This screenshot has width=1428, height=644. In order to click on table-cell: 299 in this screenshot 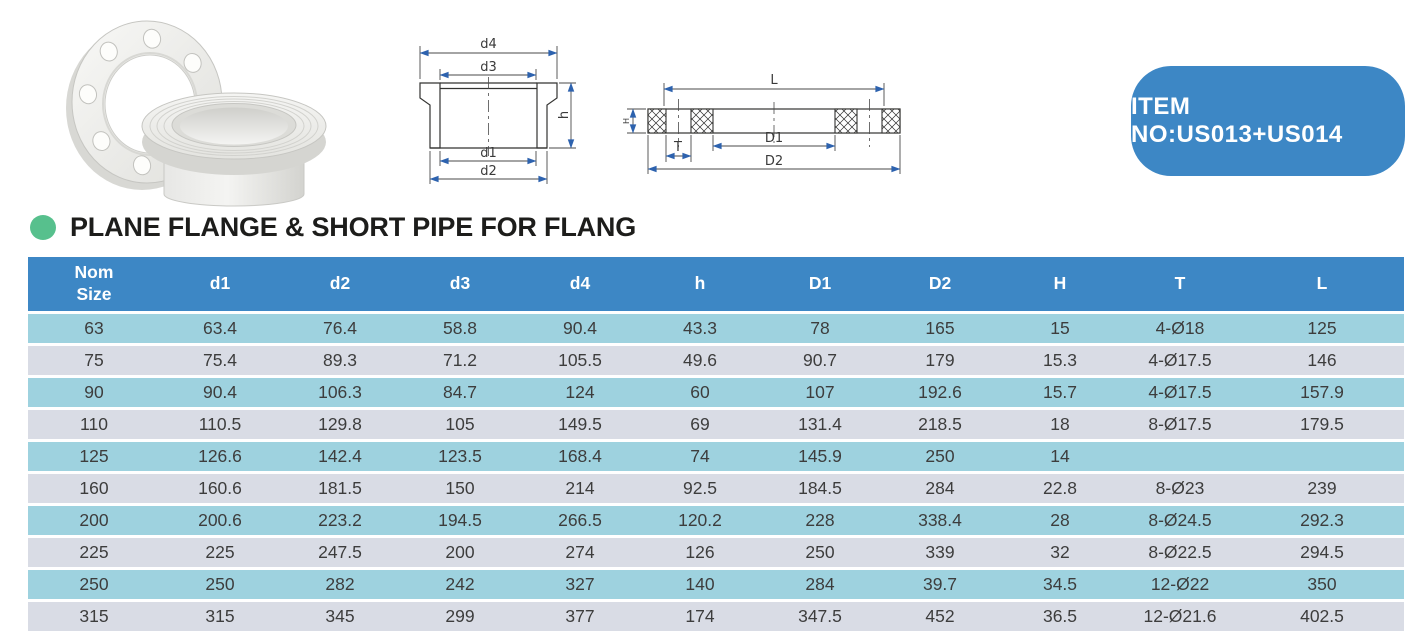, I will do `click(460, 617)`.